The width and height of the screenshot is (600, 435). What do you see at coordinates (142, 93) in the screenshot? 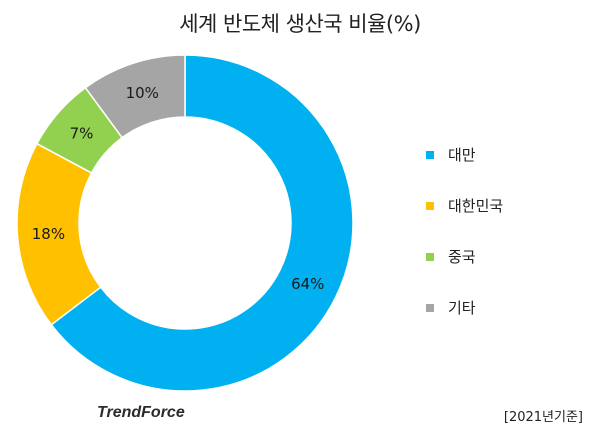
I see `slice-value-label-3: 10%` at bounding box center [142, 93].